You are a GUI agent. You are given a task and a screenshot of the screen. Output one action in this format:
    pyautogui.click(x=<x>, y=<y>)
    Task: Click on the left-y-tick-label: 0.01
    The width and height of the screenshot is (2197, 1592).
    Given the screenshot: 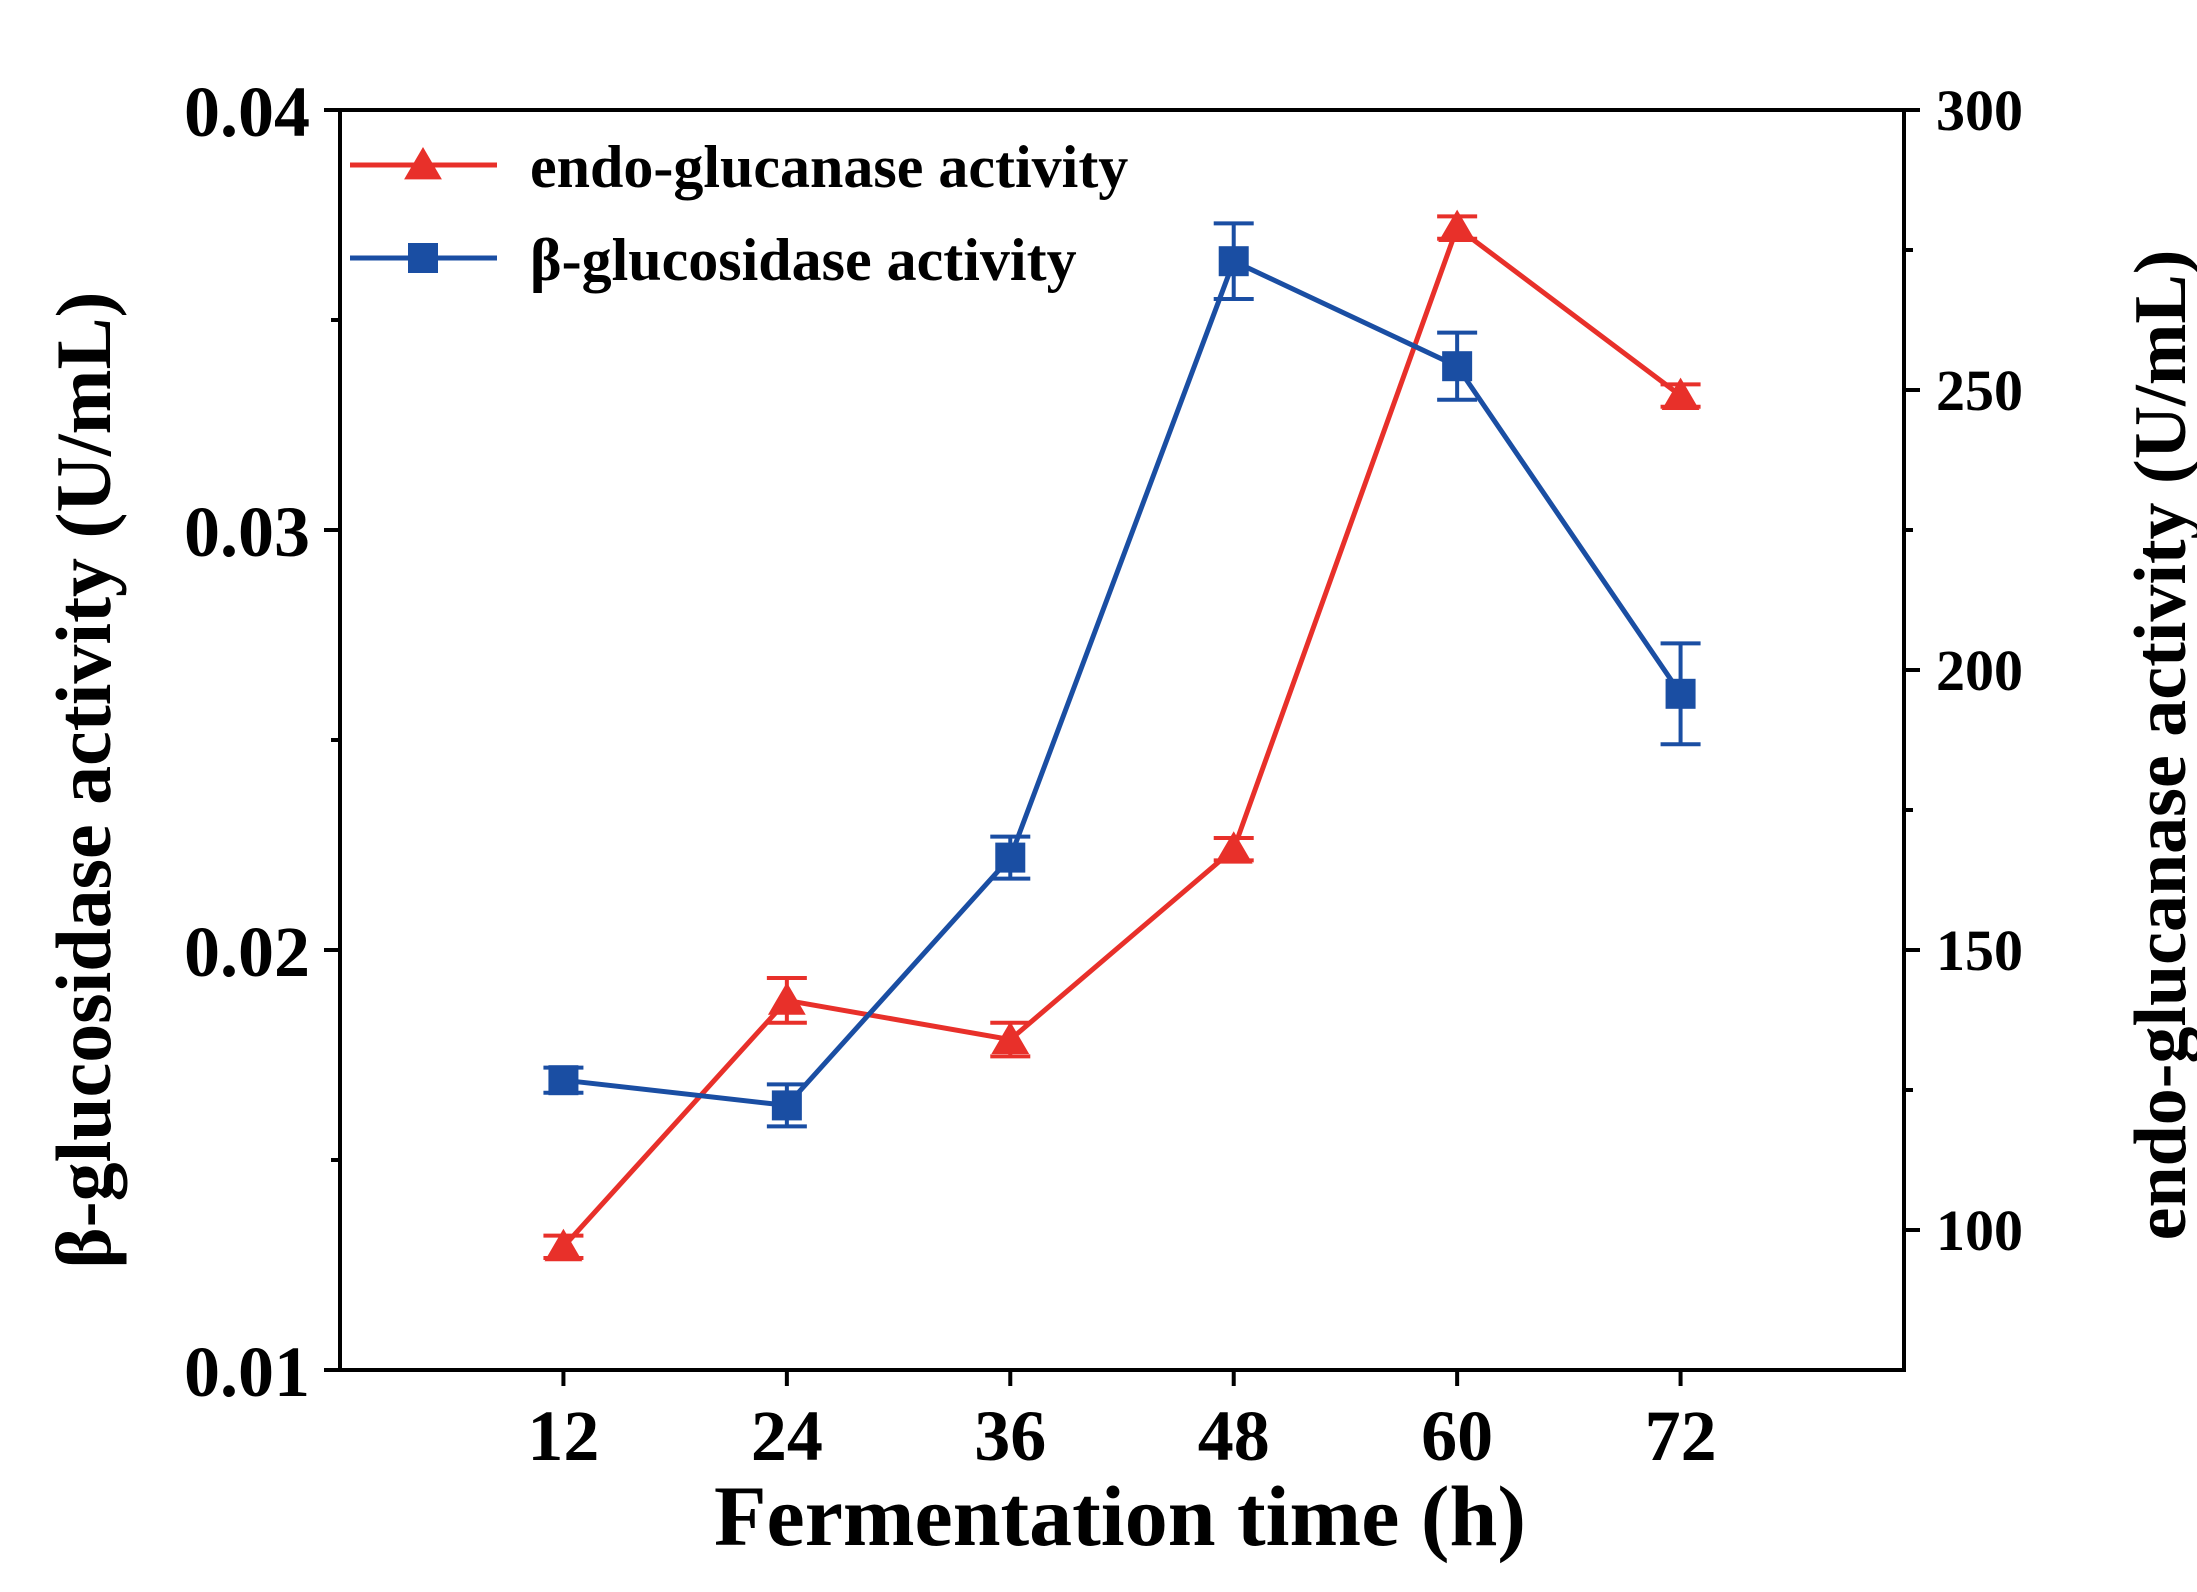 What is the action you would take?
    pyautogui.click(x=247, y=1372)
    